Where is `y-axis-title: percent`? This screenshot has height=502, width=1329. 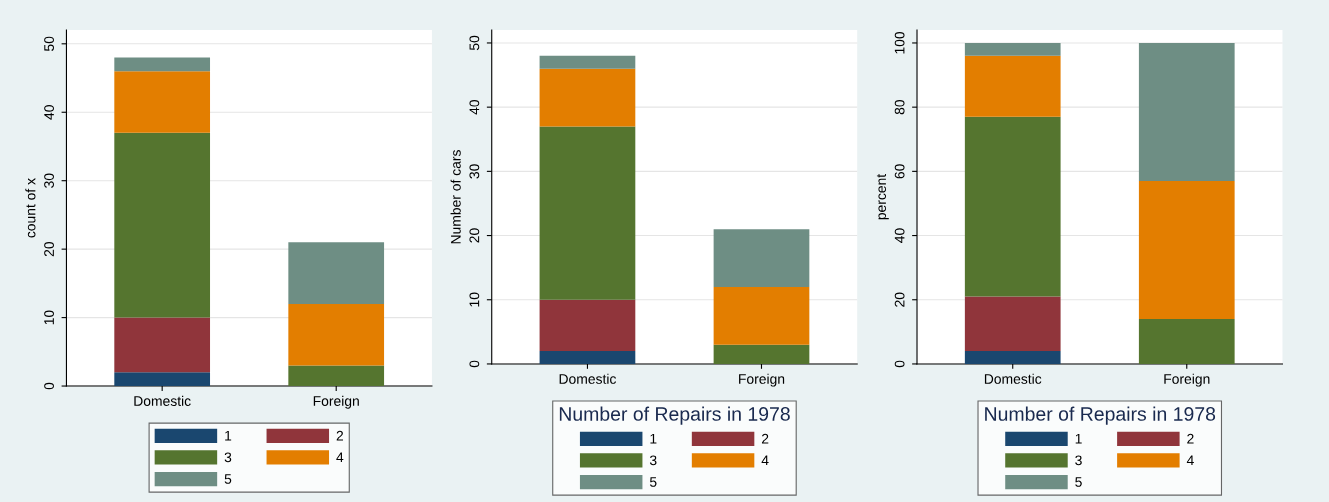
y-axis-title: percent is located at coordinates (882, 196).